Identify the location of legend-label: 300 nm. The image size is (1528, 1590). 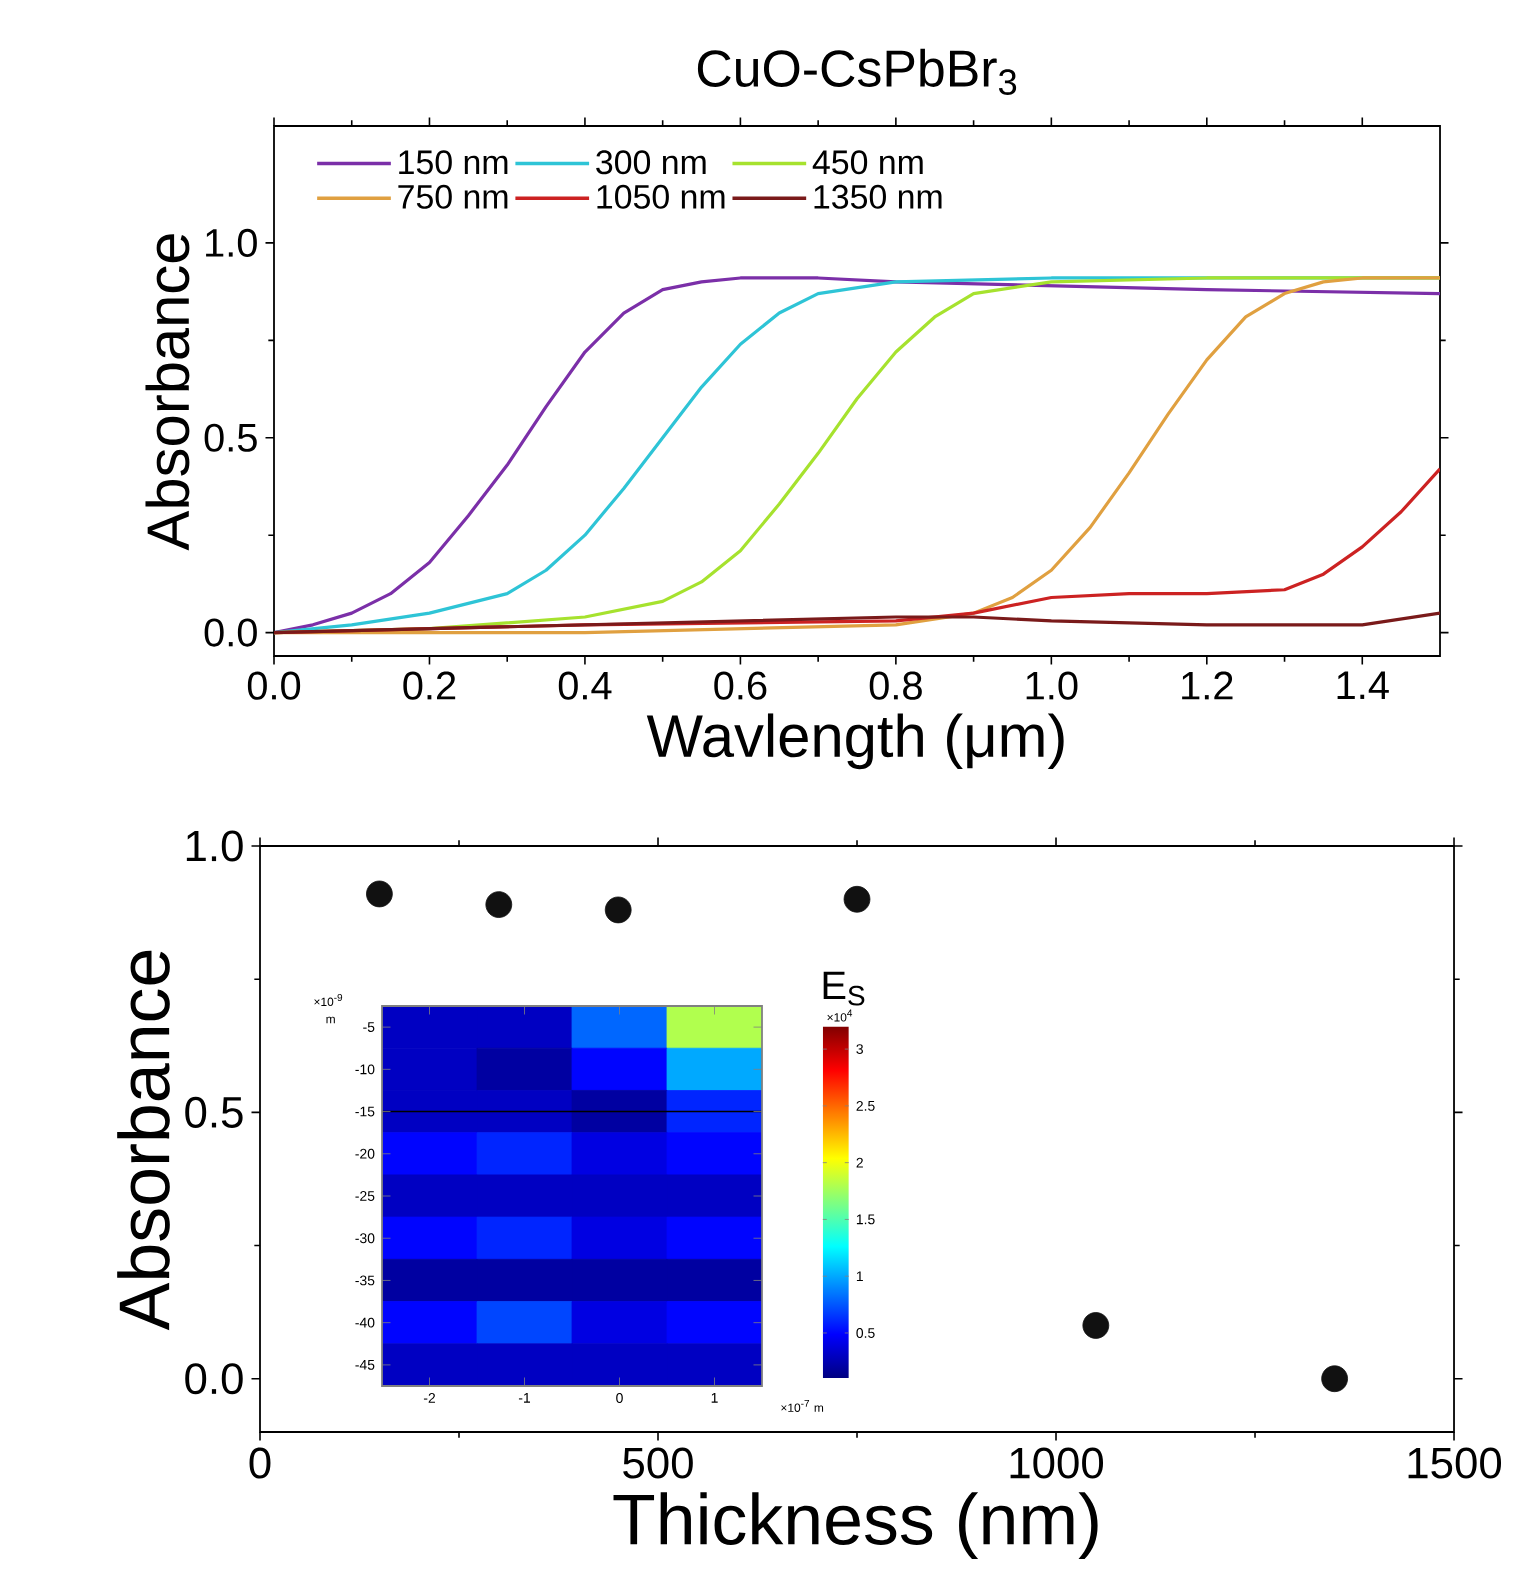
(651, 162).